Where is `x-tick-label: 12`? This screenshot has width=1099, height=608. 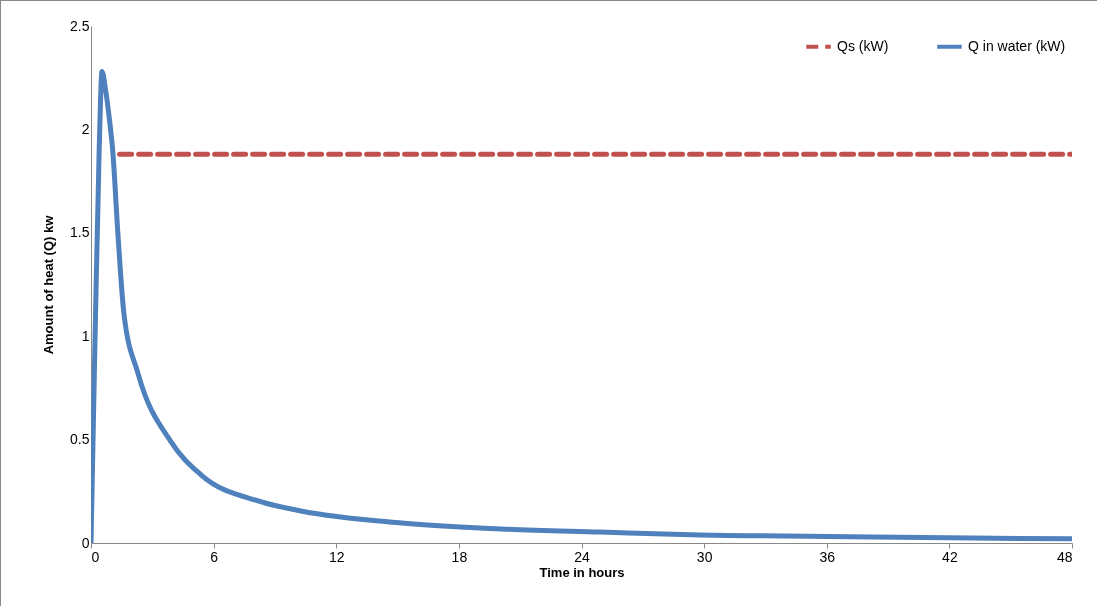
x-tick-label: 12 is located at coordinates (336, 556).